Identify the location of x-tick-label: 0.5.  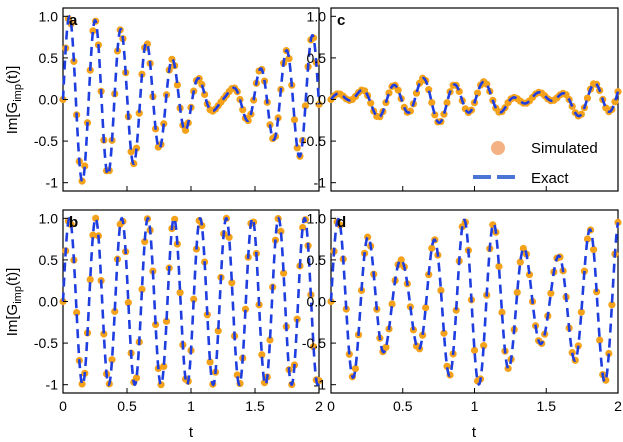
(127, 406).